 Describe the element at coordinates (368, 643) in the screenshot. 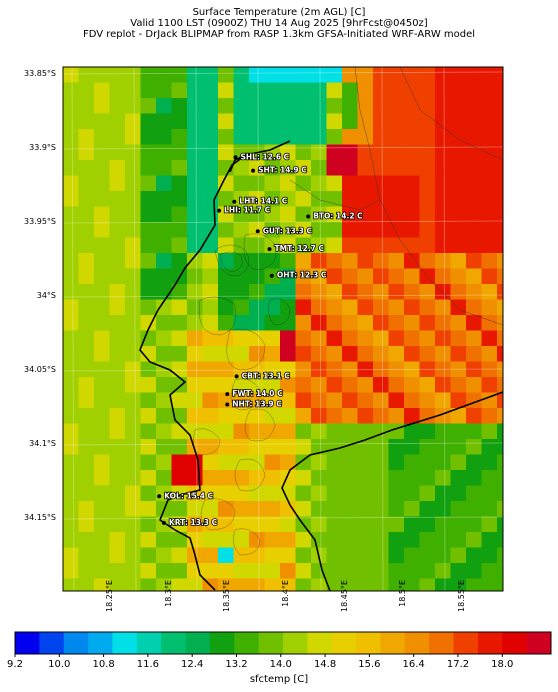

I see `colorbar-swatch` at that location.